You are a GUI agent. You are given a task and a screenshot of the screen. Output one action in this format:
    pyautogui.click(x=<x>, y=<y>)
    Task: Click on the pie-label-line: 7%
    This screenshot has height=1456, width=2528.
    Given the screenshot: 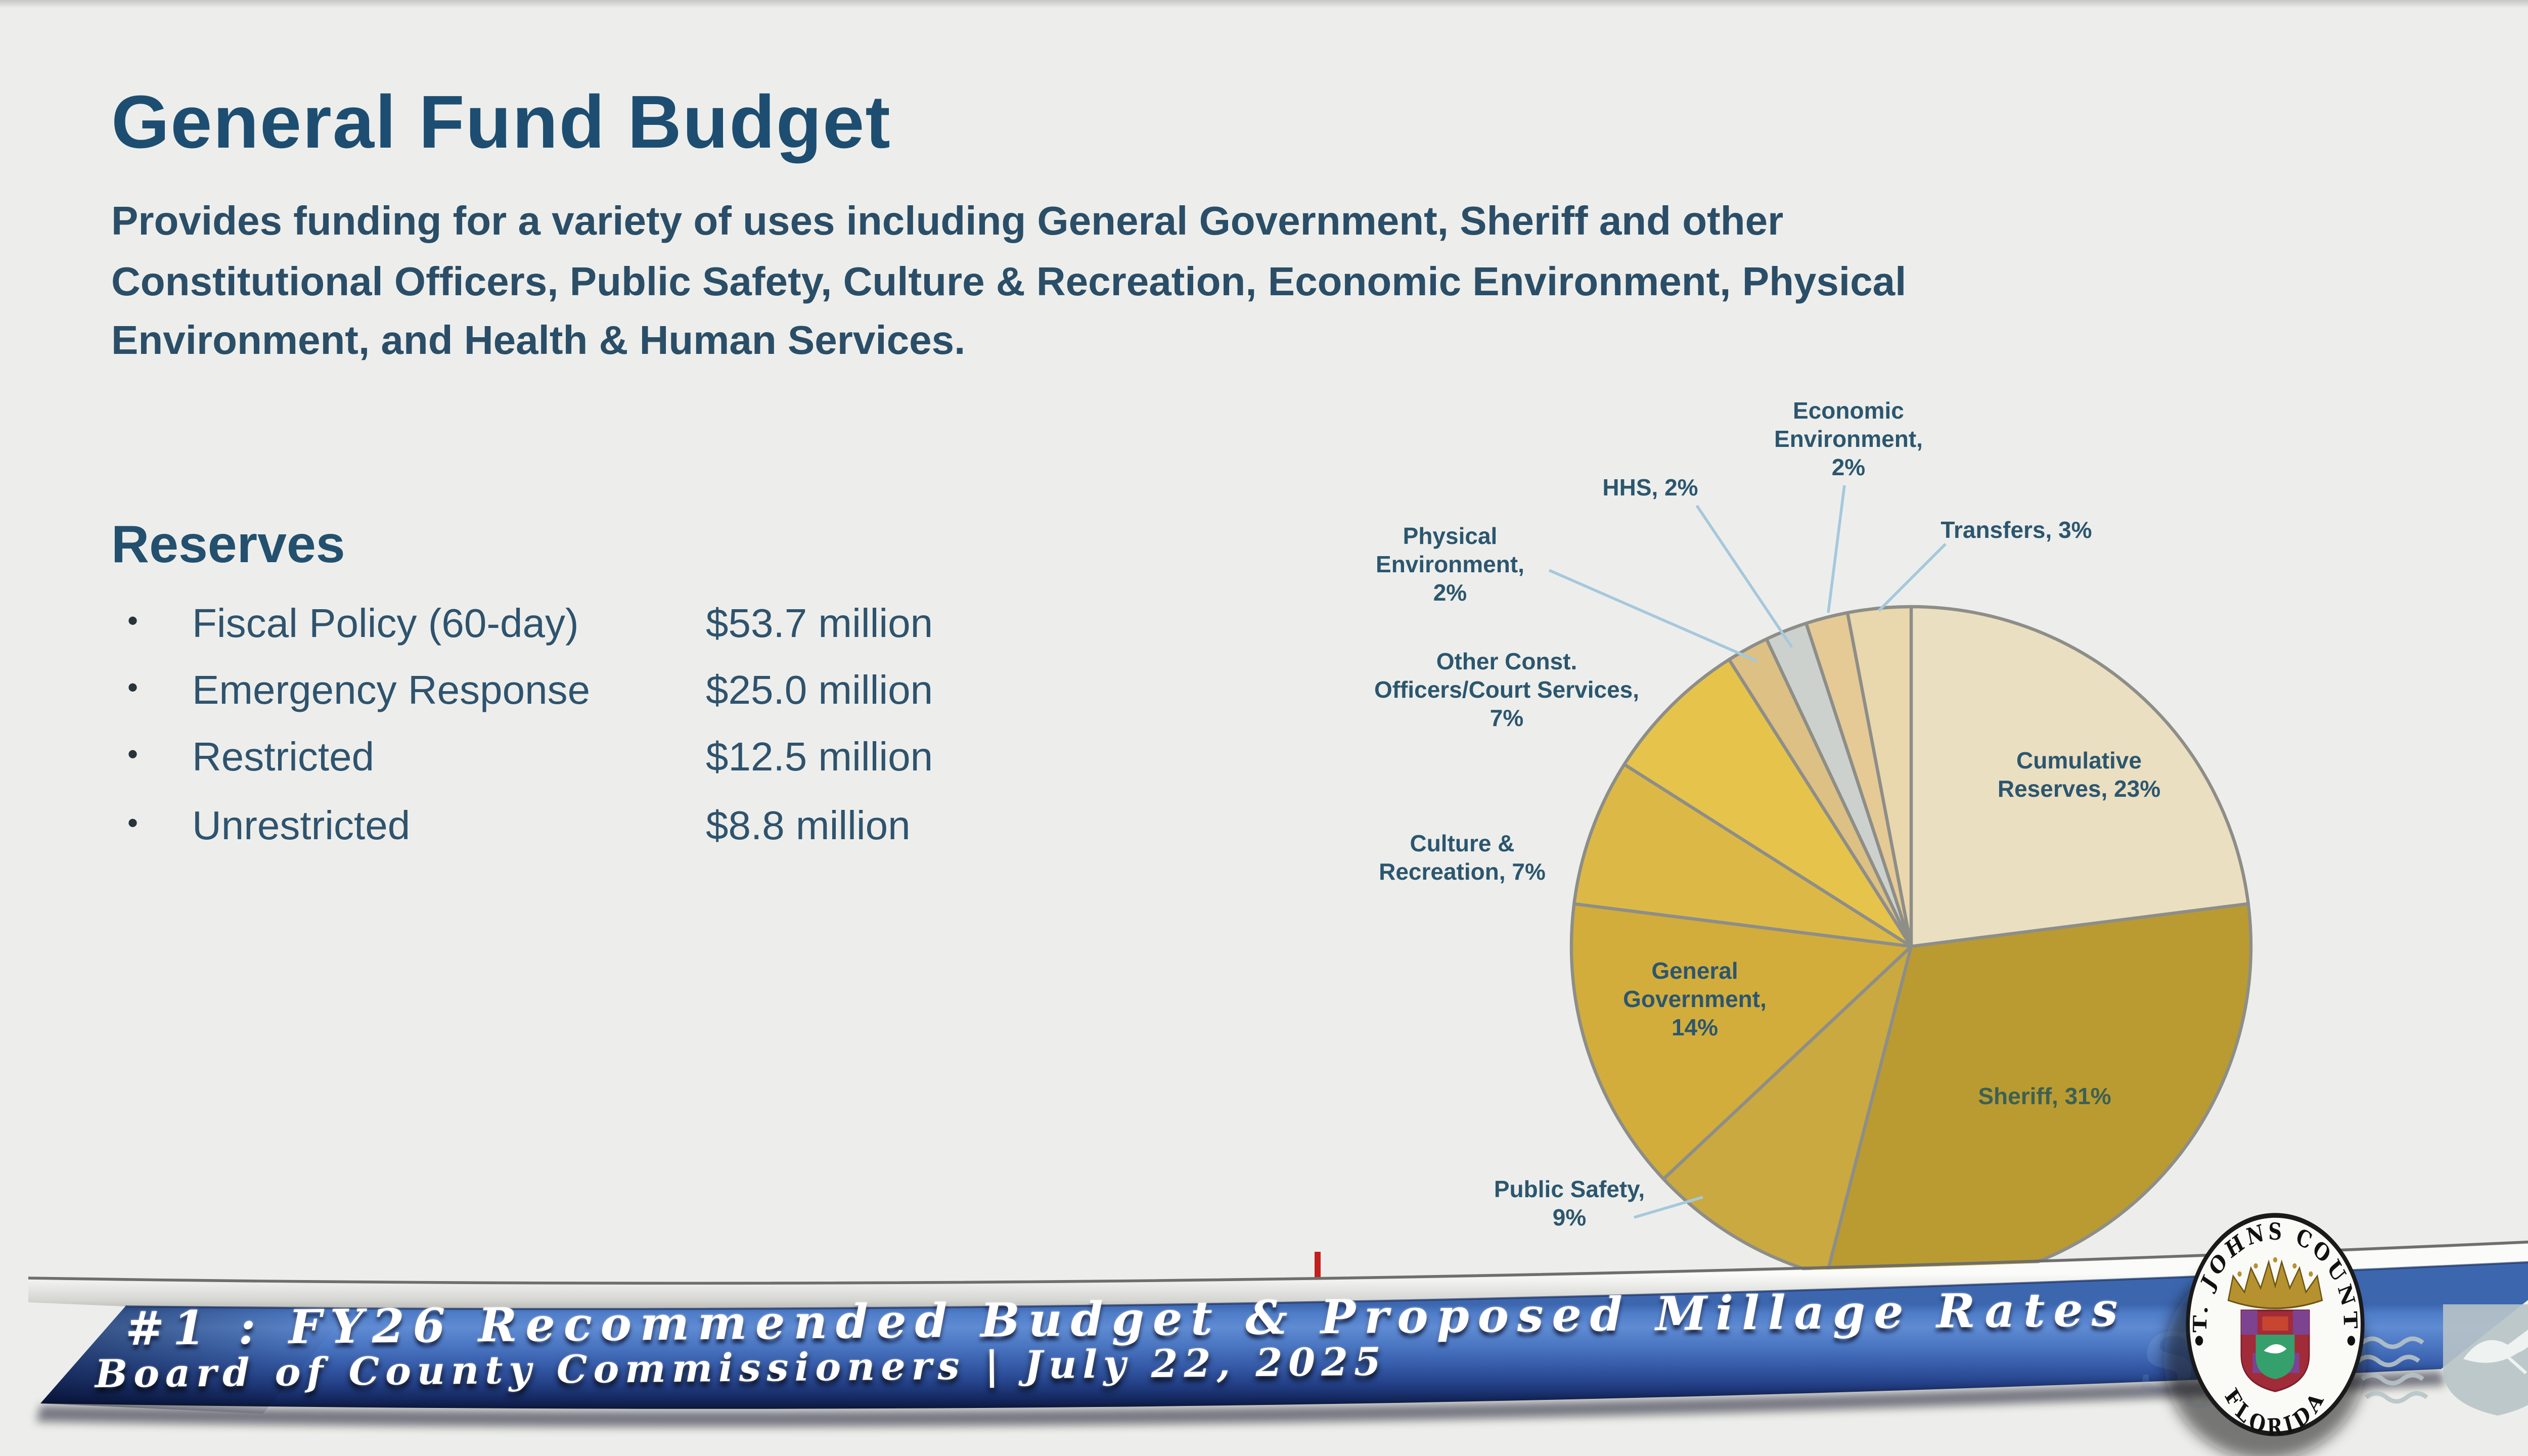 What is the action you would take?
    pyautogui.click(x=1507, y=720)
    